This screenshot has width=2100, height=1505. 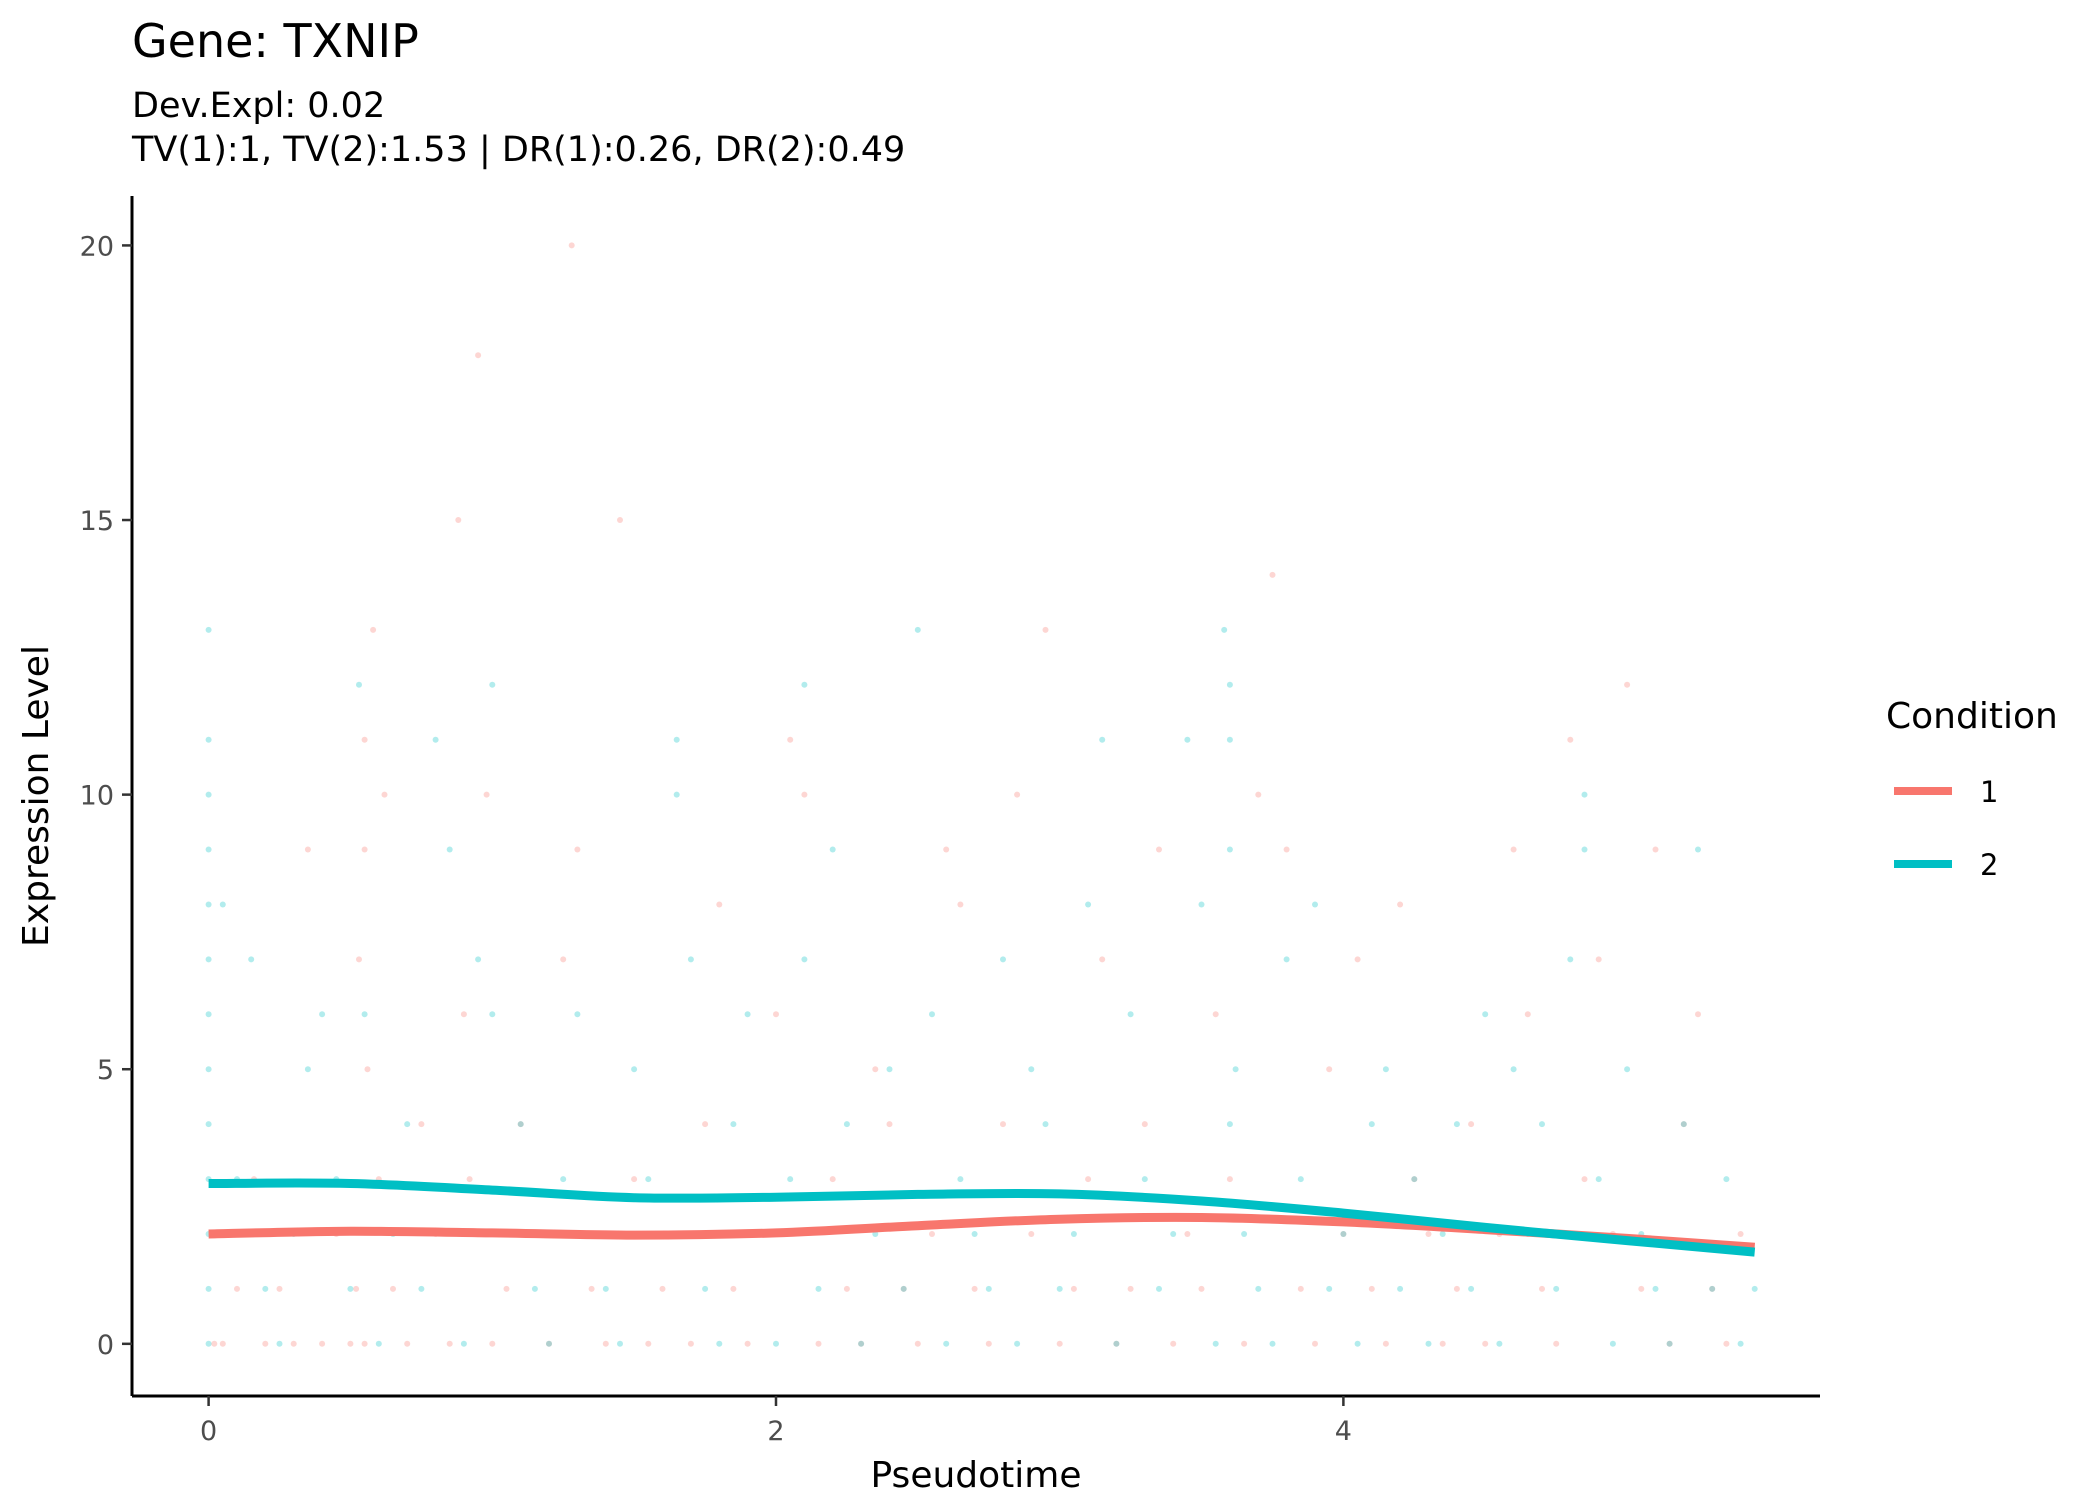 I want to click on y-tick-label-2: 10, so click(x=97, y=796).